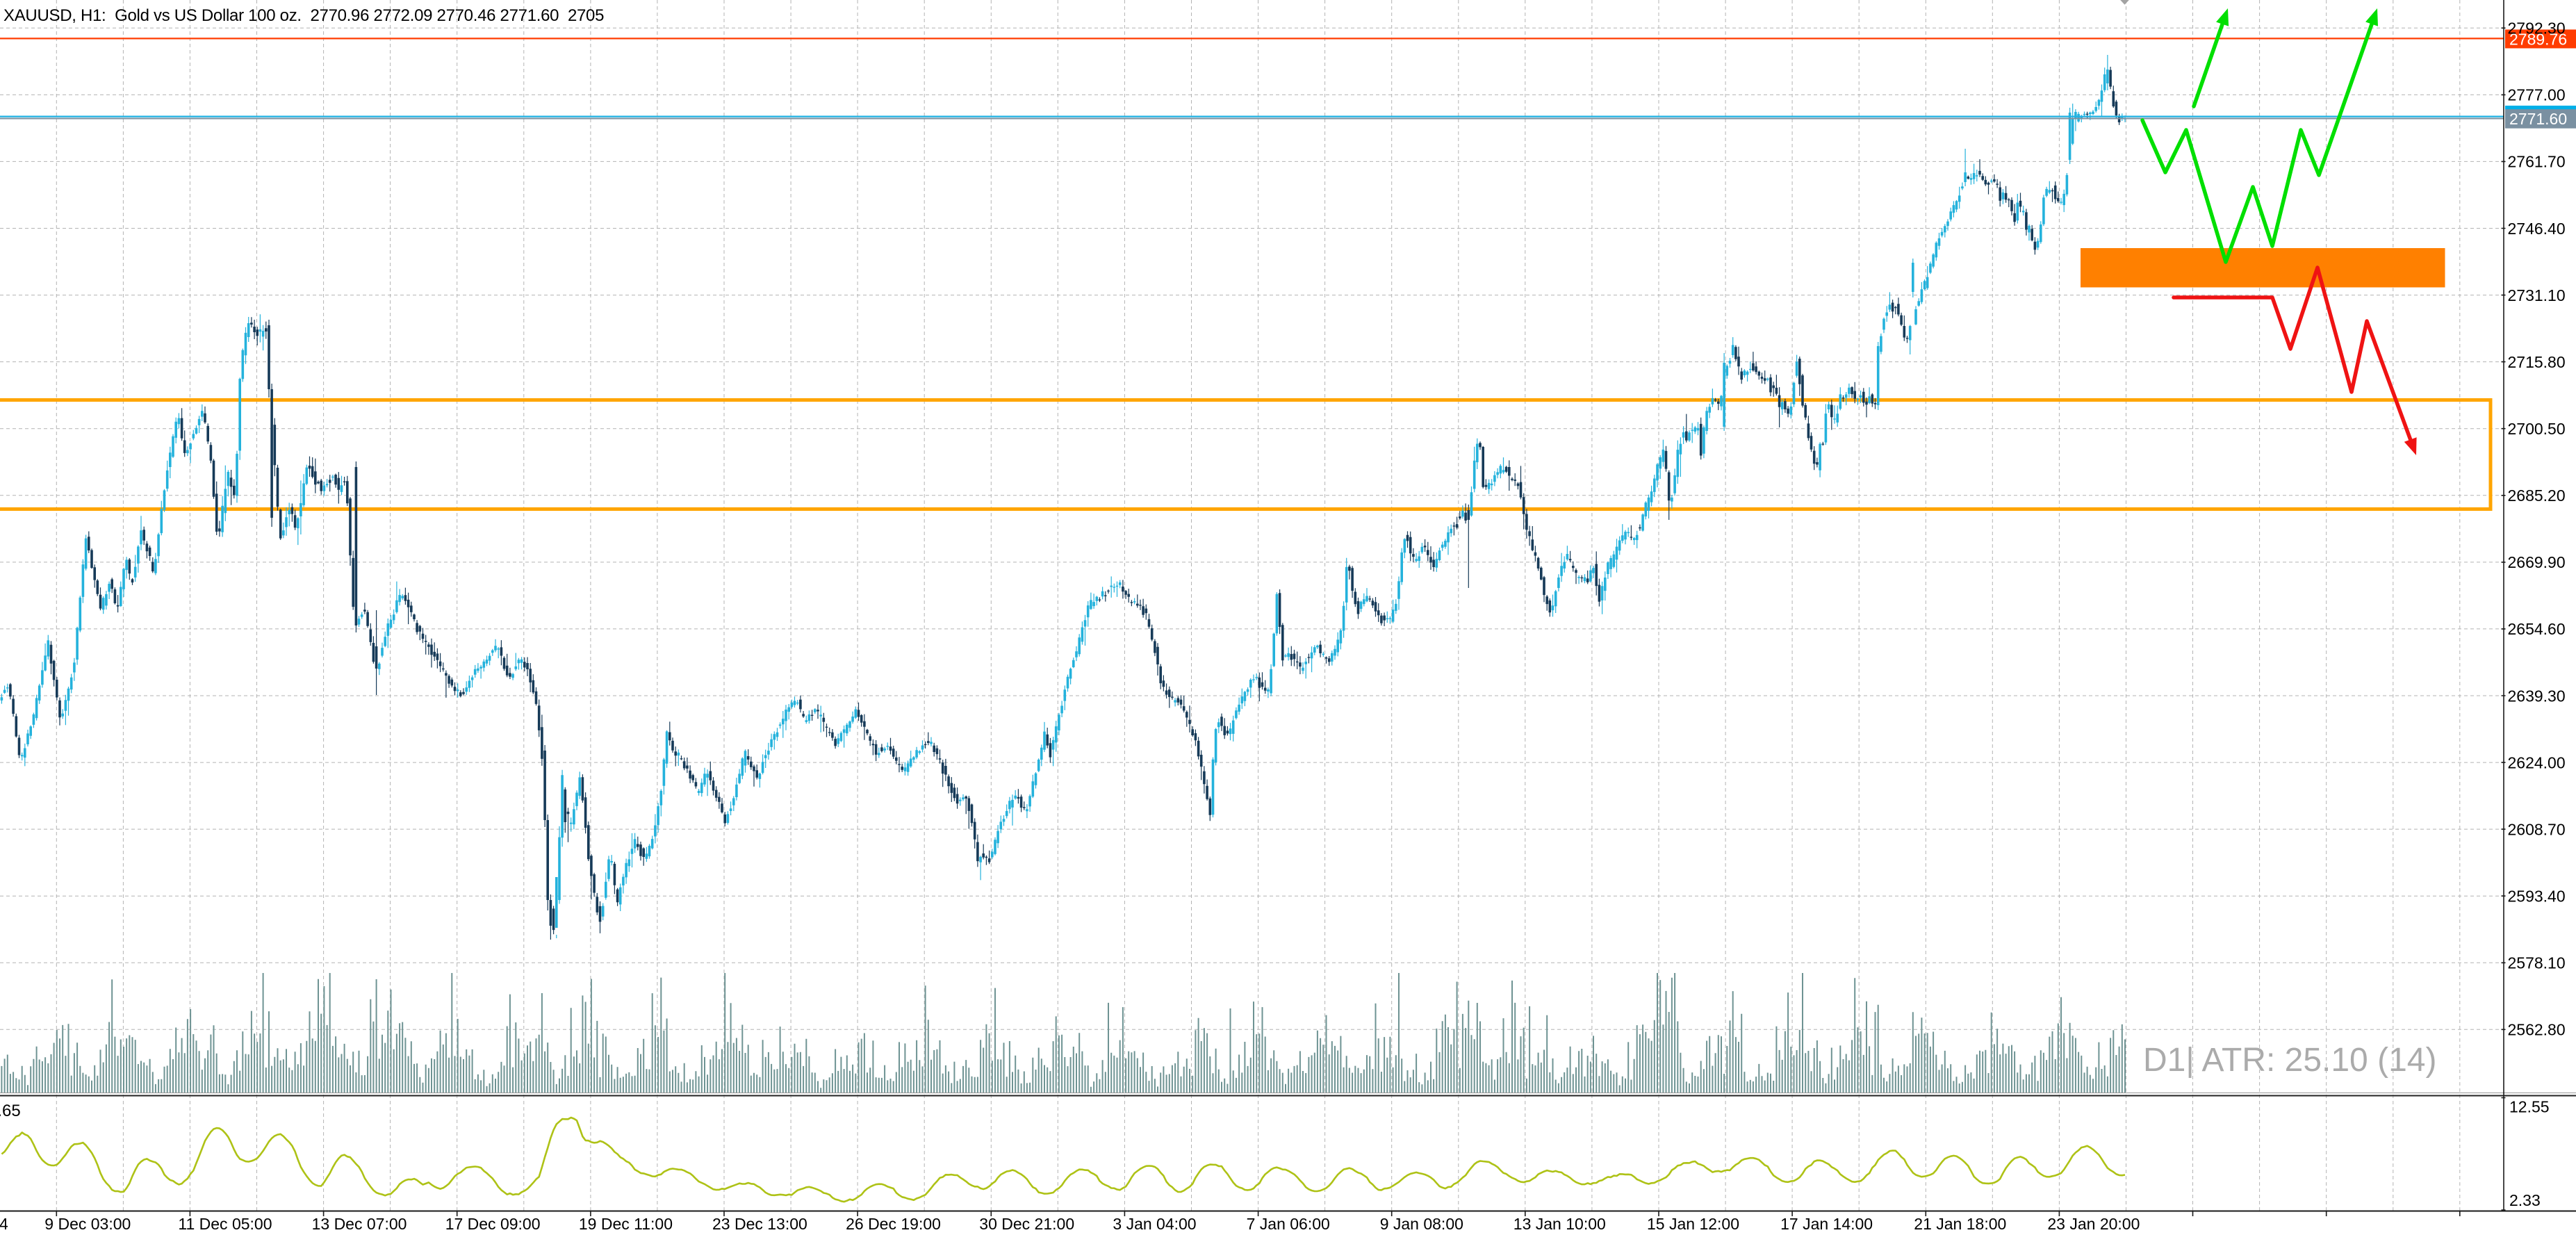 Image resolution: width=2576 pixels, height=1235 pixels. Describe the element at coordinates (2537, 362) in the screenshot. I see `svg-text: 2715.80` at that location.